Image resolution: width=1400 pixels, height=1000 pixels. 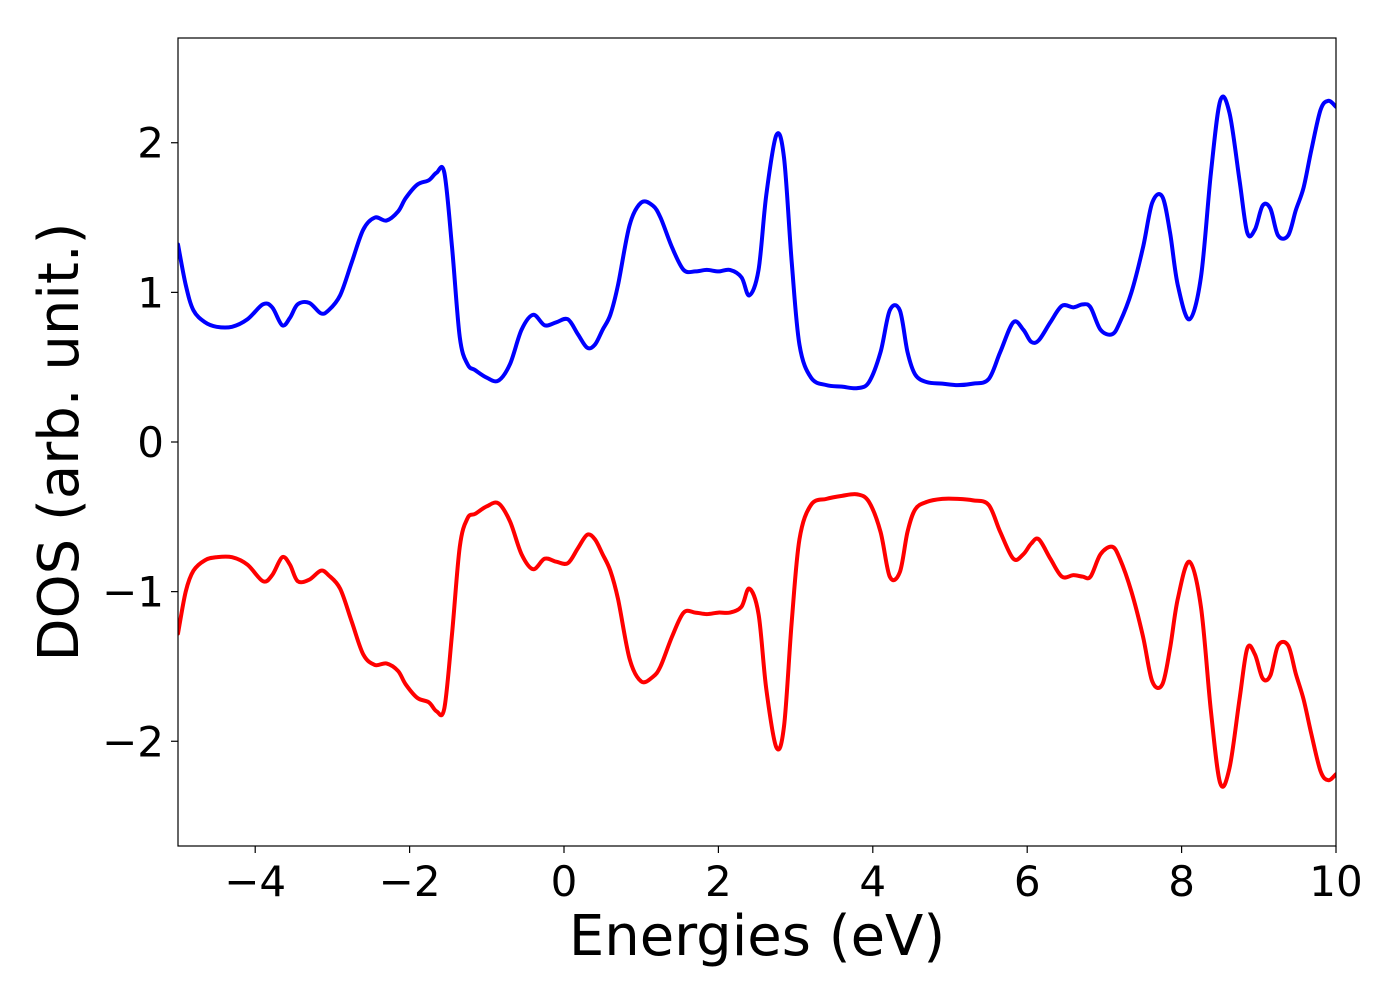 I want to click on y-tick-label: 0, so click(x=150, y=442).